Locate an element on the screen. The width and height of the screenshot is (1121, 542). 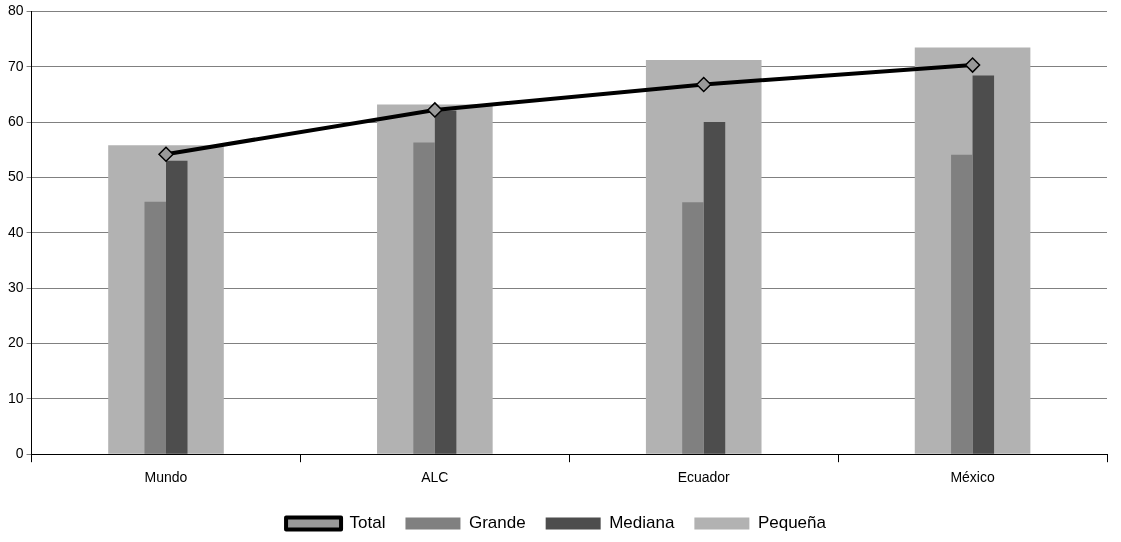
y-tick-label: 20 is located at coordinates (15, 342).